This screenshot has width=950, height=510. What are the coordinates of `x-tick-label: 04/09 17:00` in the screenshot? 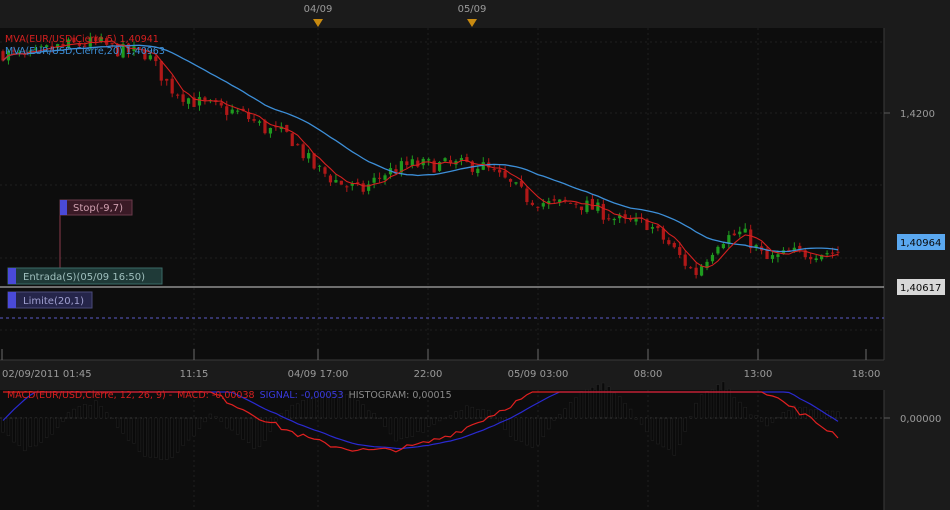 It's located at (318, 374).